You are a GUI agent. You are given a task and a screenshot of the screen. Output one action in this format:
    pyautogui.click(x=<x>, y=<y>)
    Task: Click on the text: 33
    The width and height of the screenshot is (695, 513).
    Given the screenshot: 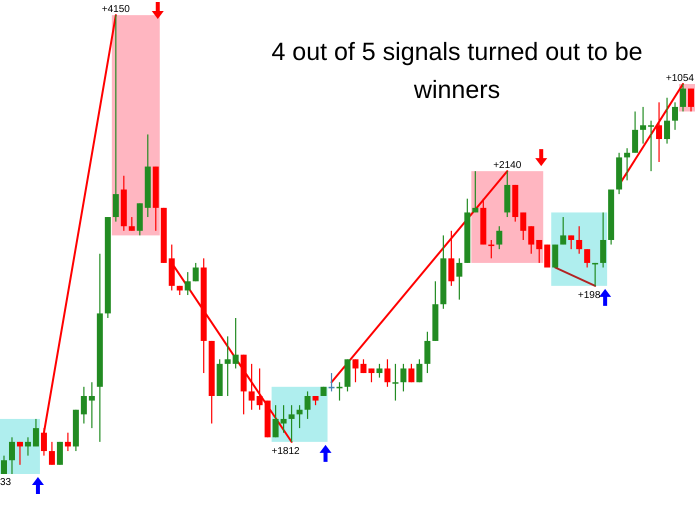 What is the action you would take?
    pyautogui.click(x=6, y=482)
    